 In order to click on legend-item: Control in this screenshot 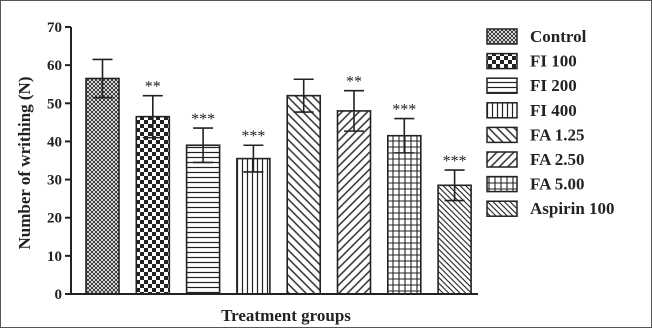, I will do `click(536, 36)`.